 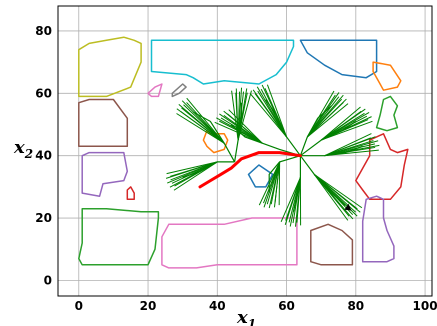 What do you see at coordinates (382, 167) in the screenshot?
I see `obstacle-red-block-right` at bounding box center [382, 167].